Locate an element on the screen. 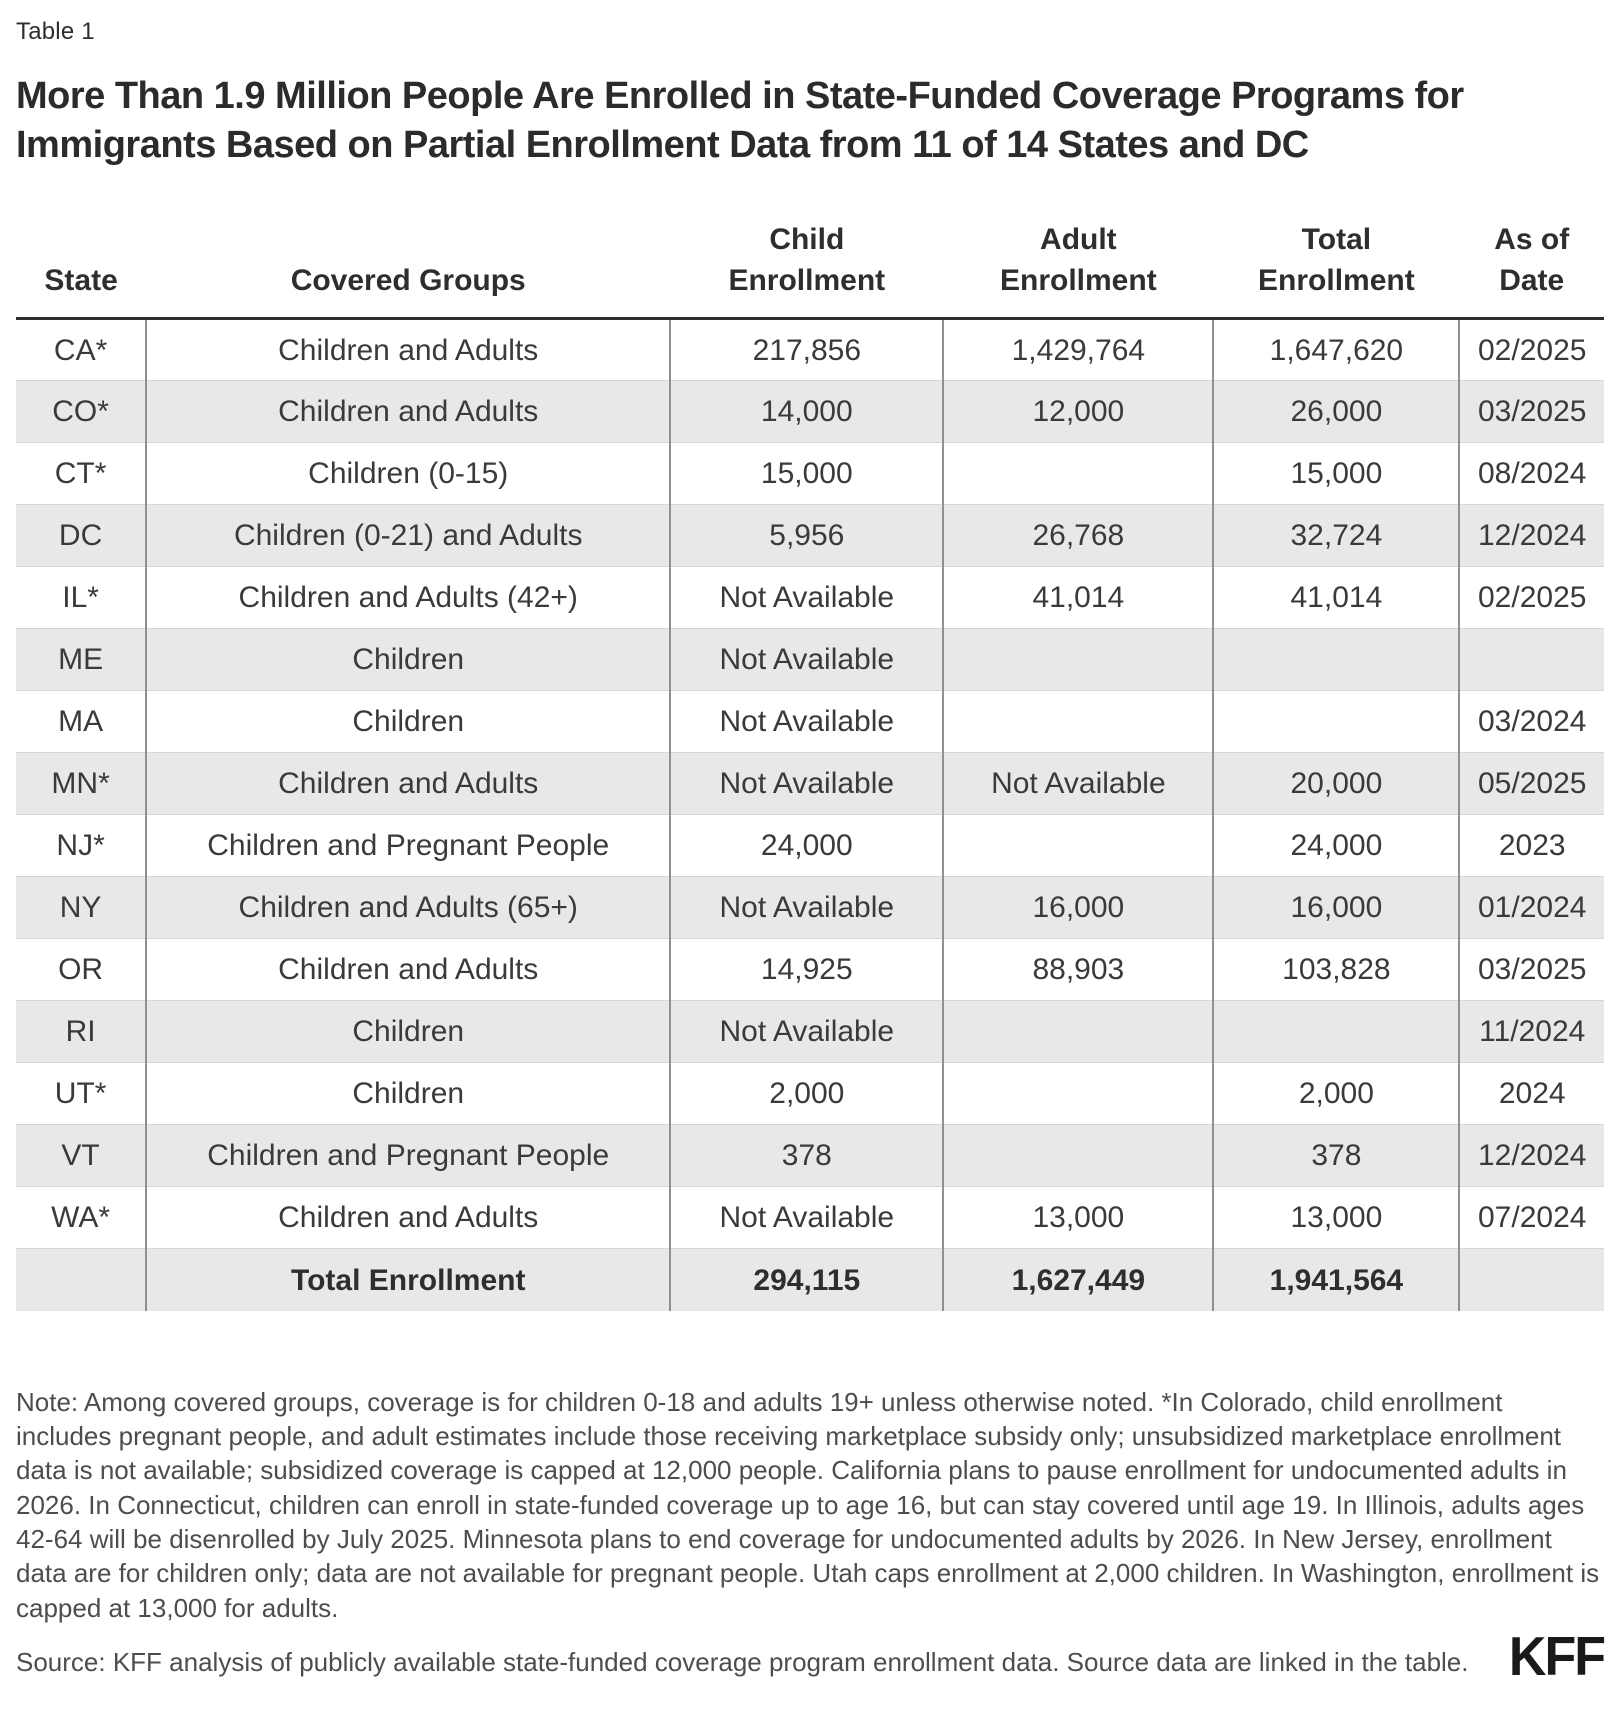  cell-state: CO* is located at coordinates (81, 411).